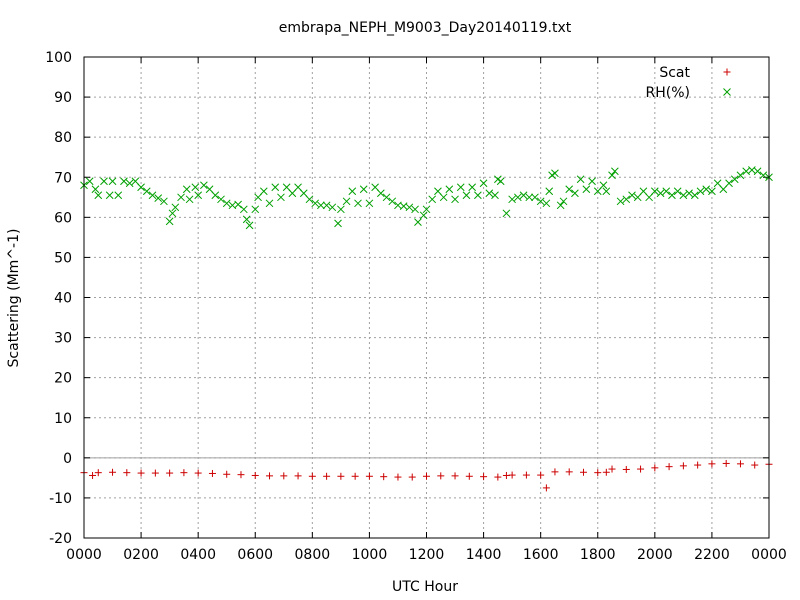  What do you see at coordinates (67, 459) in the screenshot?
I see `y-tick-label: 0` at bounding box center [67, 459].